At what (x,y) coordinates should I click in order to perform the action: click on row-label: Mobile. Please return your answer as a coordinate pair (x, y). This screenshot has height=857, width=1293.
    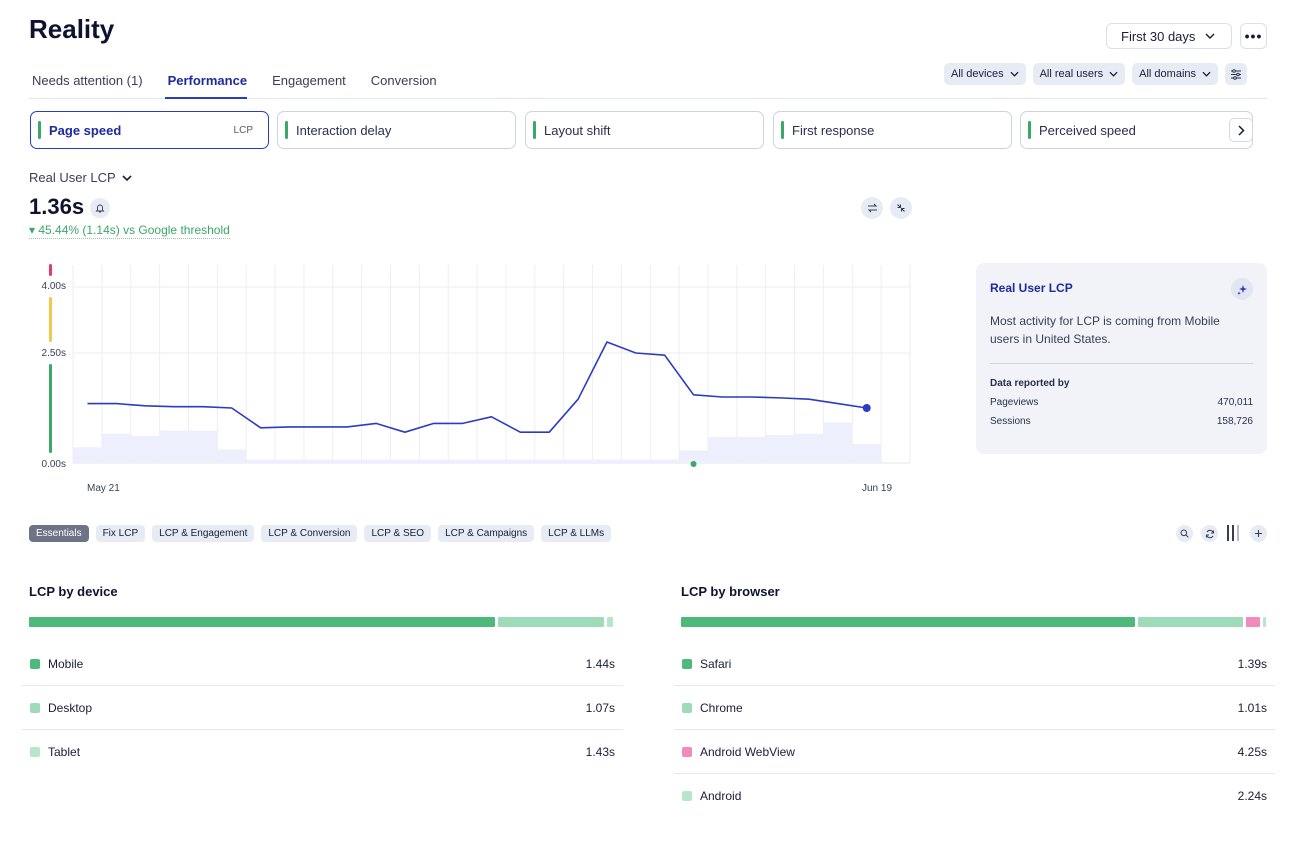
    Looking at the image, I should click on (66, 663).